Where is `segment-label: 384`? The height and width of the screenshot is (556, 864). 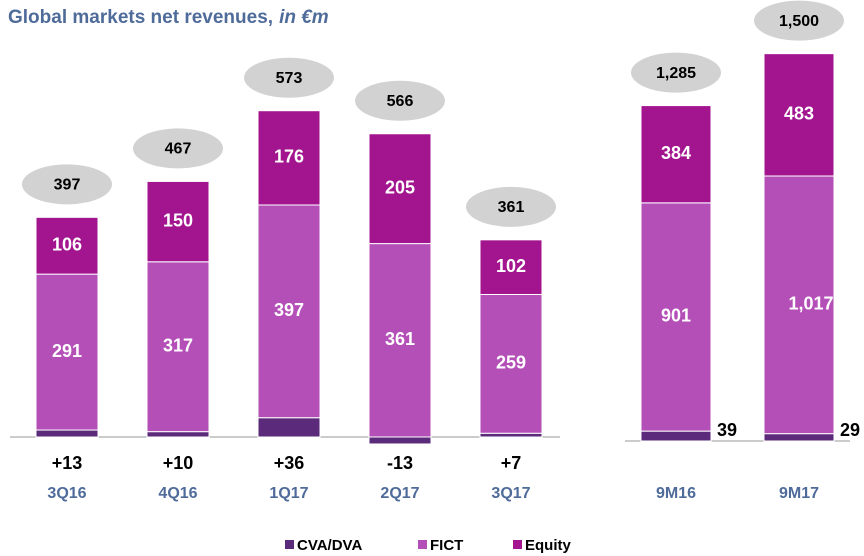 segment-label: 384 is located at coordinates (676, 153).